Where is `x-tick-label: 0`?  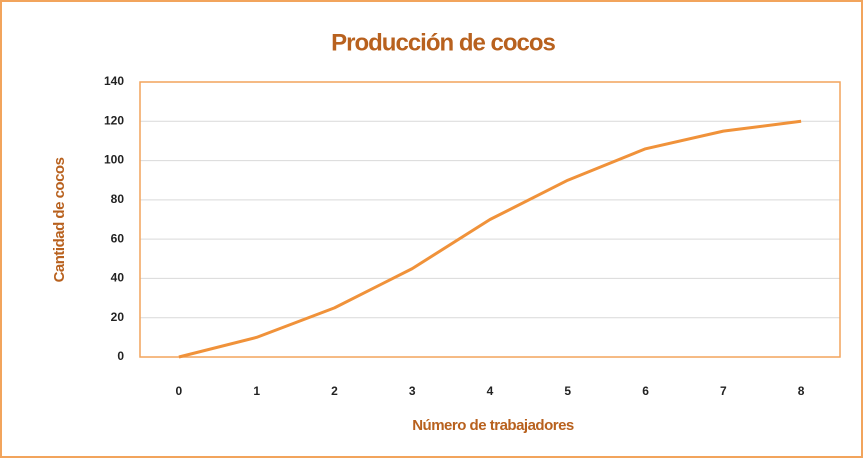 x-tick-label: 0 is located at coordinates (179, 391).